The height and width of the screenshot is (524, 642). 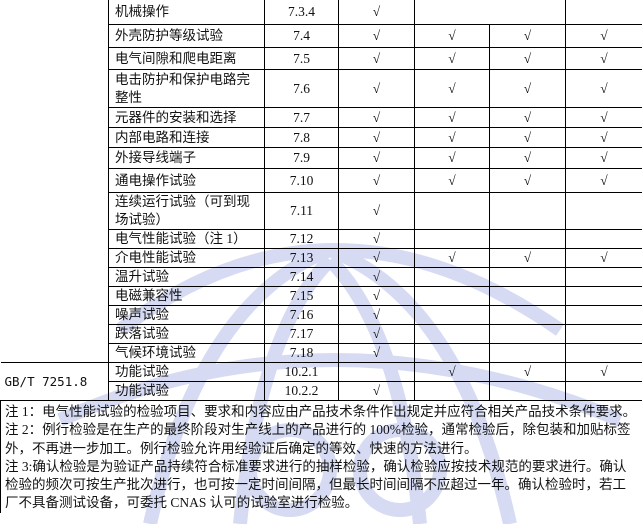 I want to click on test-item: 气候环境试验, so click(x=186, y=353).